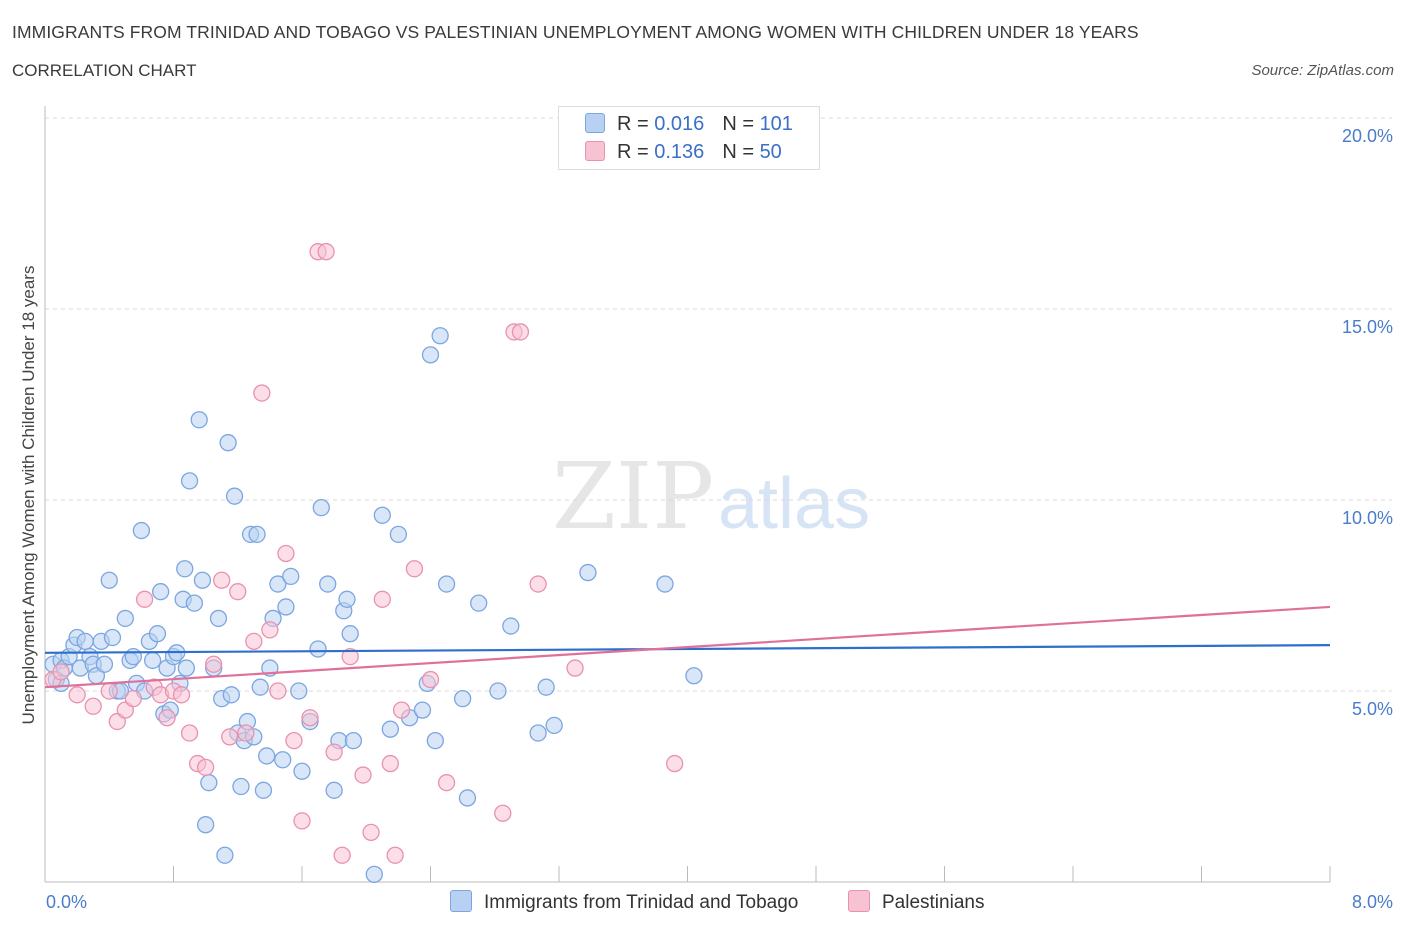 This screenshot has height=930, width=1406. What do you see at coordinates (1367, 422) in the screenshot?
I see `y-tick-labels: 5.0% 10.0% 15.0% 20.0%` at bounding box center [1367, 422].